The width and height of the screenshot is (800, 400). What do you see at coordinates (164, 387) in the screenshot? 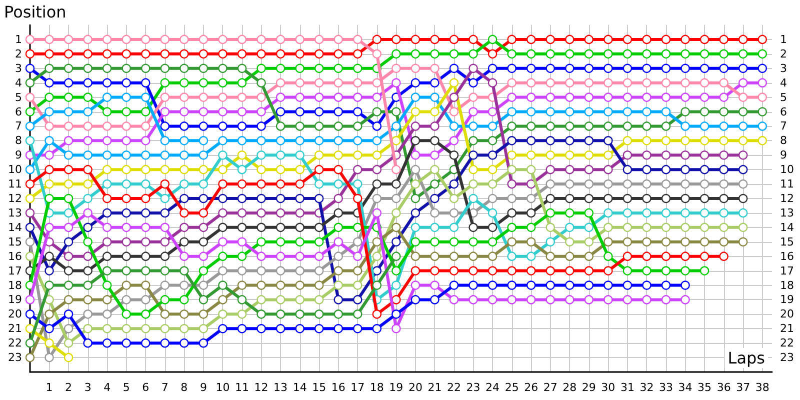
I see `x-tick-label: 7` at bounding box center [164, 387].